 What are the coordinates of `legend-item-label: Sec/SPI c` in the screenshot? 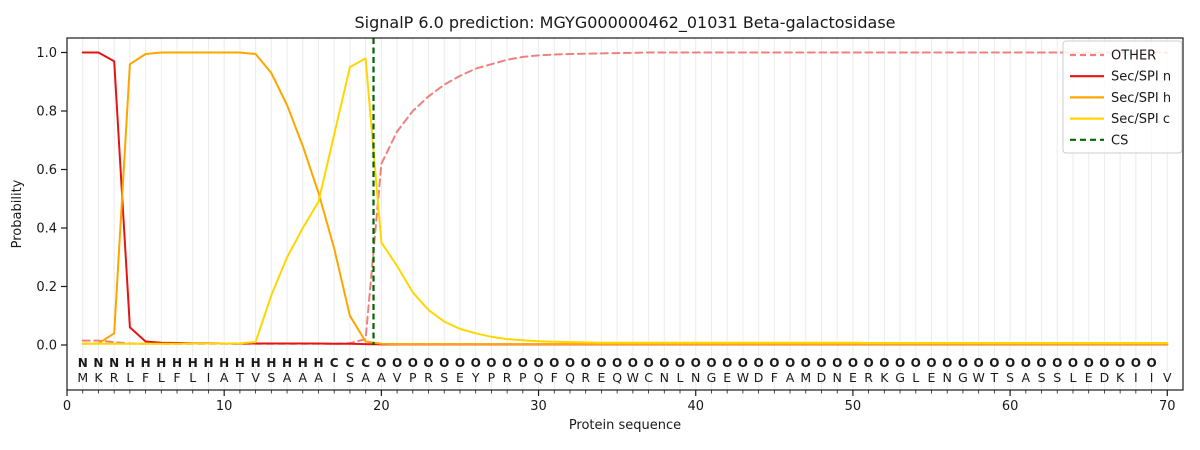 It's located at (1140, 119).